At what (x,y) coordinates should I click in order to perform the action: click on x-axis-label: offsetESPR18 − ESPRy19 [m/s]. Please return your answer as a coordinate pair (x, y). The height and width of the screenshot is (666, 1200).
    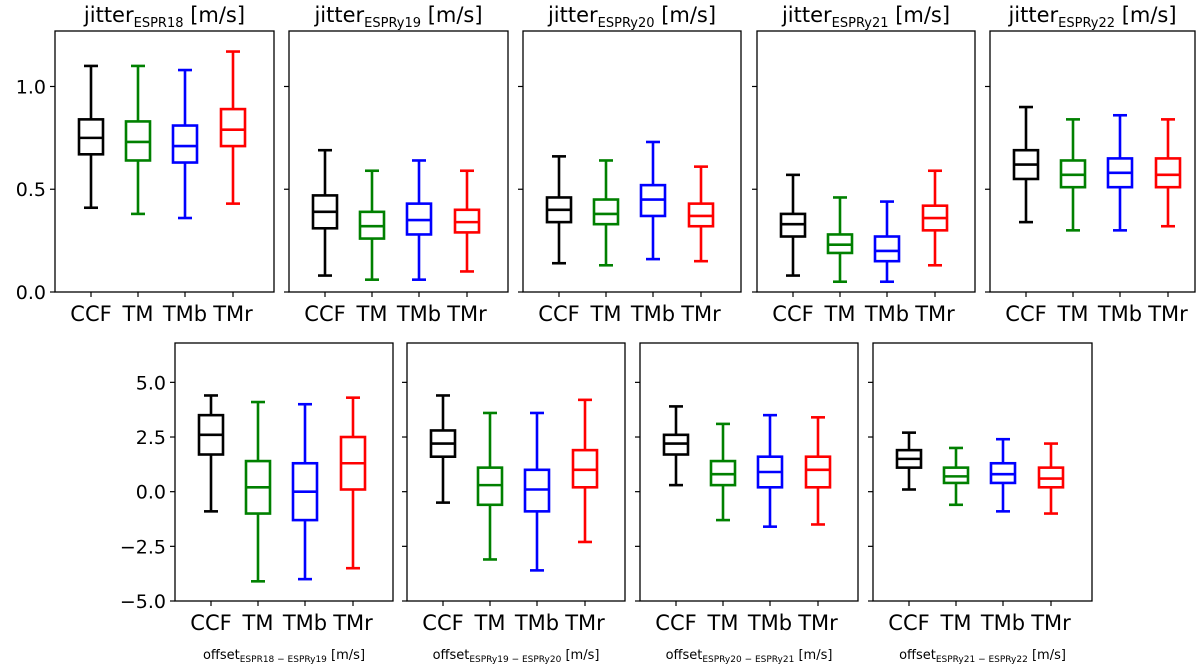
    Looking at the image, I should click on (284, 656).